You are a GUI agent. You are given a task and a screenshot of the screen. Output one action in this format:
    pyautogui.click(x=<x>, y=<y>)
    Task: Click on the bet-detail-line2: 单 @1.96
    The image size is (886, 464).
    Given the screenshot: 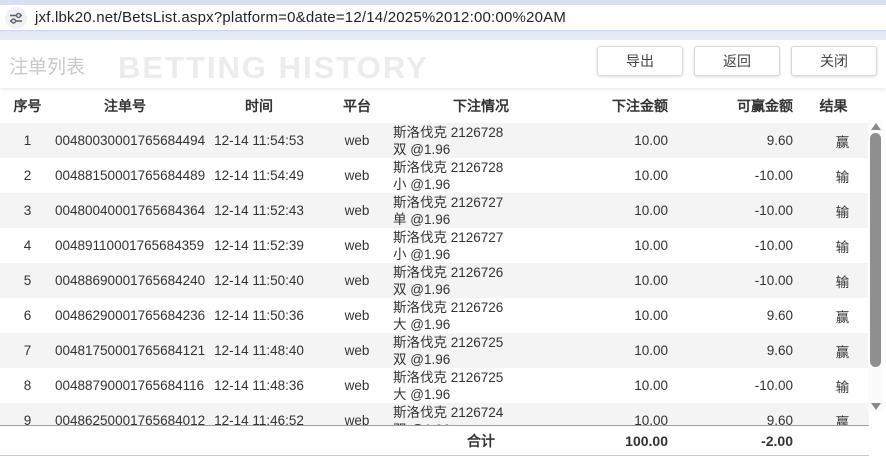 What is the action you would take?
    pyautogui.click(x=422, y=219)
    